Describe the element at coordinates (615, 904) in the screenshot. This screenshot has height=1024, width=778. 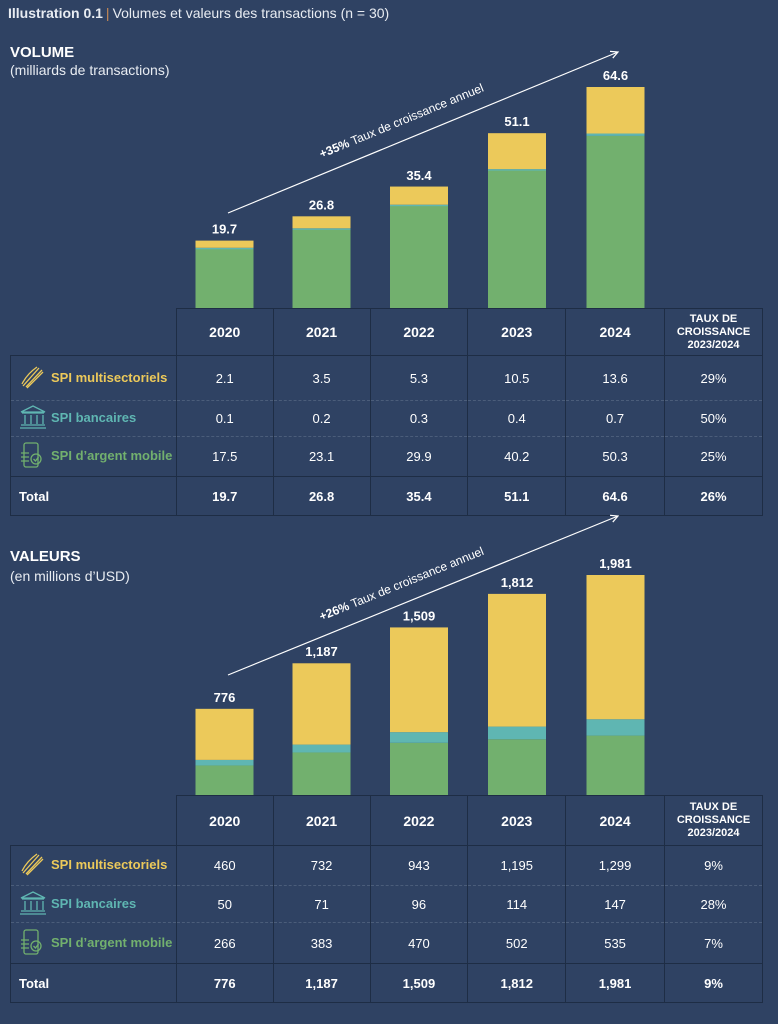
I see `table-cell: 147` at that location.